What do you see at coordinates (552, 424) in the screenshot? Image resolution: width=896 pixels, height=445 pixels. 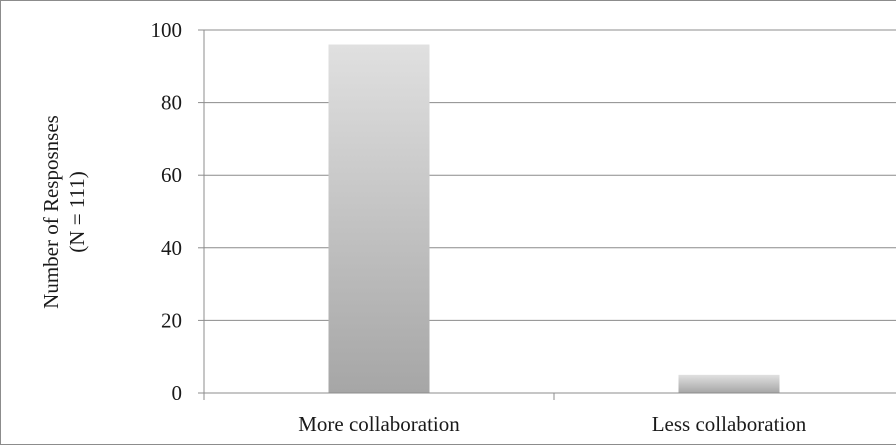 I see `x-category-labels: More collaboration Less collaboration` at bounding box center [552, 424].